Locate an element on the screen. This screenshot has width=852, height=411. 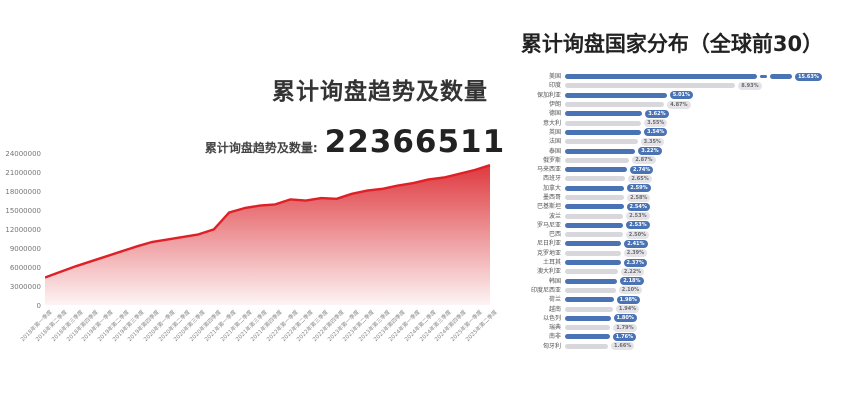
bar-row: 南非 1.76% is located at coordinates (677, 336).